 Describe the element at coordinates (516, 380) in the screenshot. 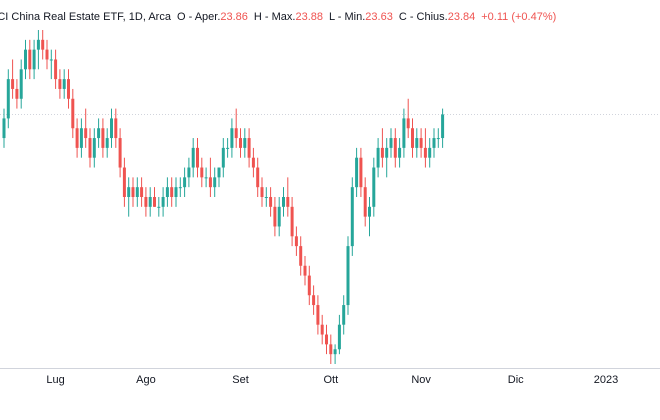

I see `x-tick-label: Dic` at that location.